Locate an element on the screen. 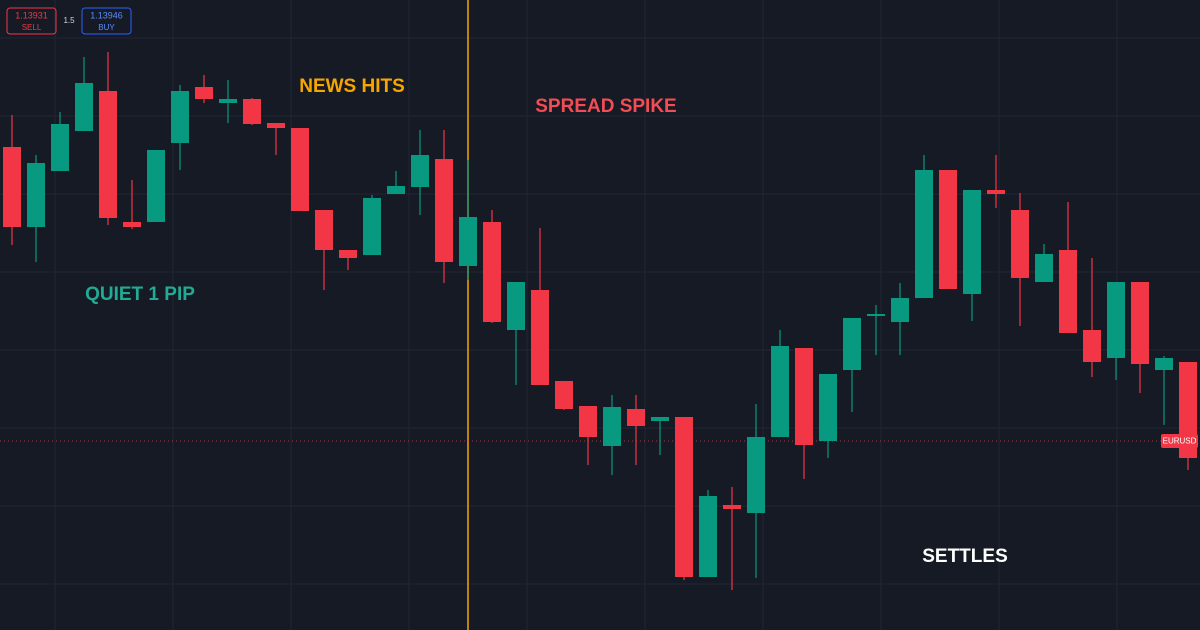  annotation: NEWS HITS is located at coordinates (352, 86).